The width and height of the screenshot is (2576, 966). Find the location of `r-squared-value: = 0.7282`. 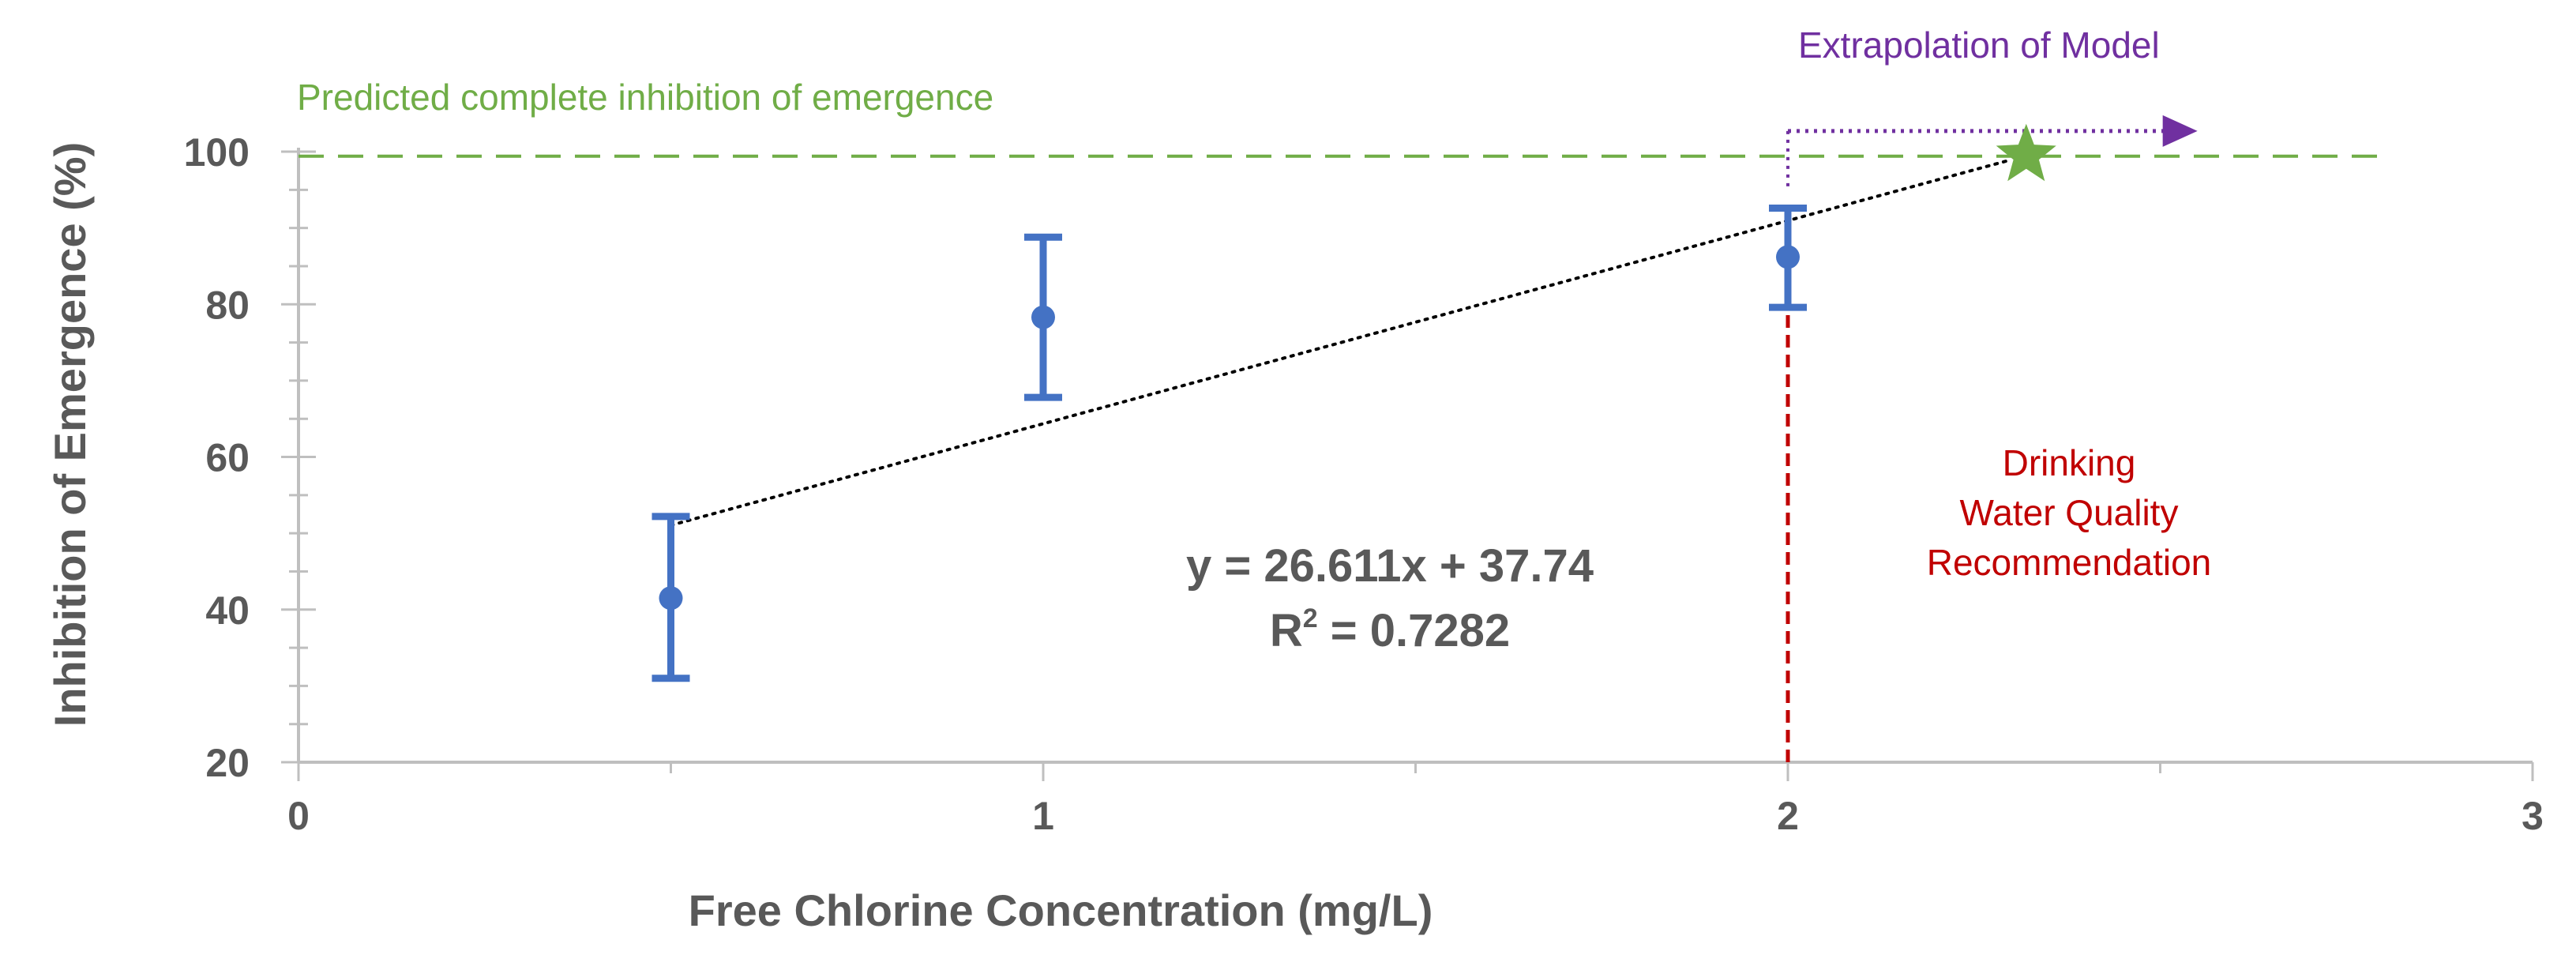

r-squared-value: = 0.7282 is located at coordinates (1414, 630).